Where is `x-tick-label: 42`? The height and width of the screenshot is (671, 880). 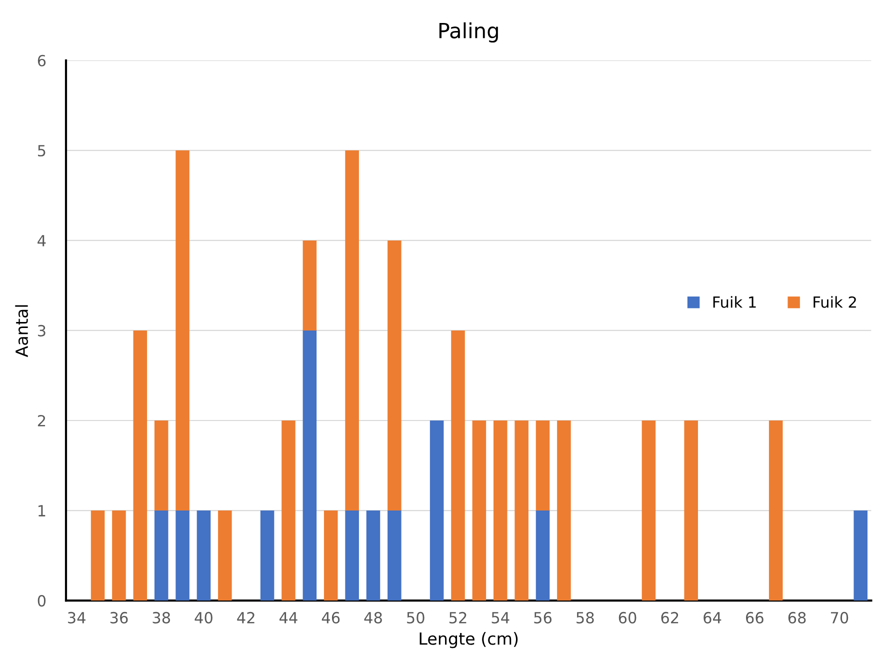 x-tick-label: 42 is located at coordinates (245, 618).